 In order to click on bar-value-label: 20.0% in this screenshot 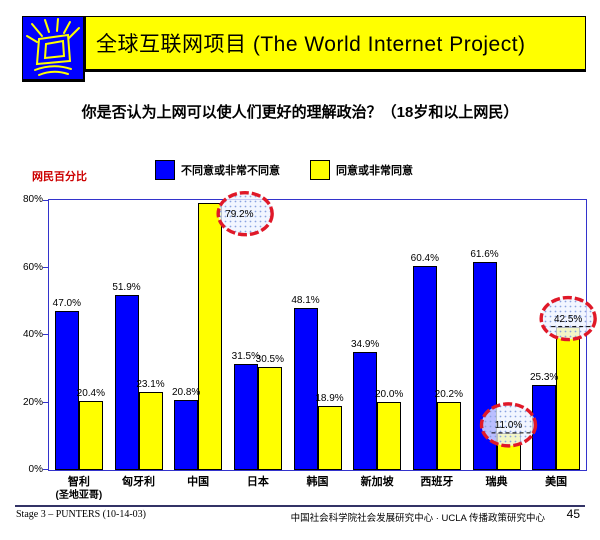, I will do `click(389, 394)`.